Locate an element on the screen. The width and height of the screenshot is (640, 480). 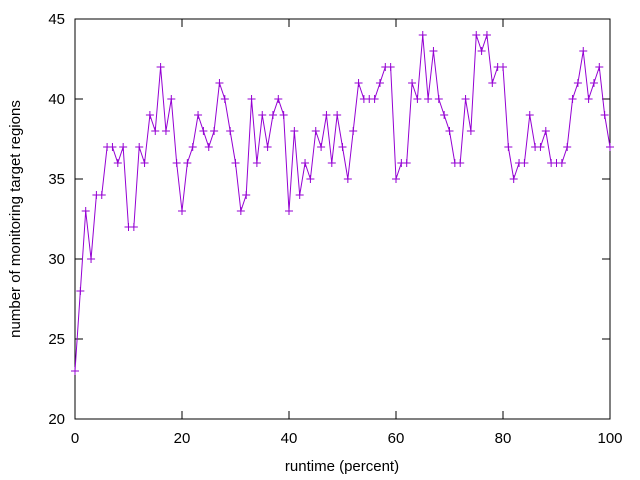
y-tick-label: 30 is located at coordinates (56, 259).